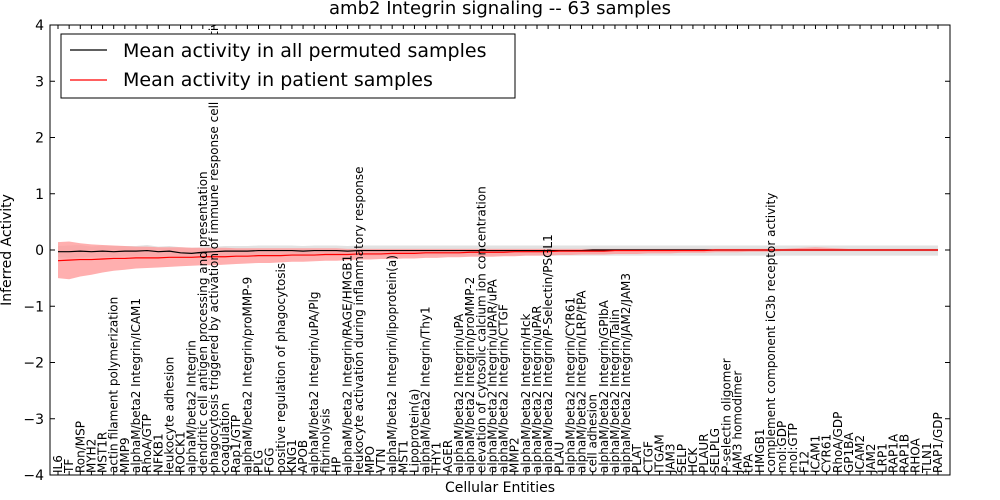  Describe the element at coordinates (114, 385) in the screenshot. I see `category-label: actin filament polymerization` at that location.